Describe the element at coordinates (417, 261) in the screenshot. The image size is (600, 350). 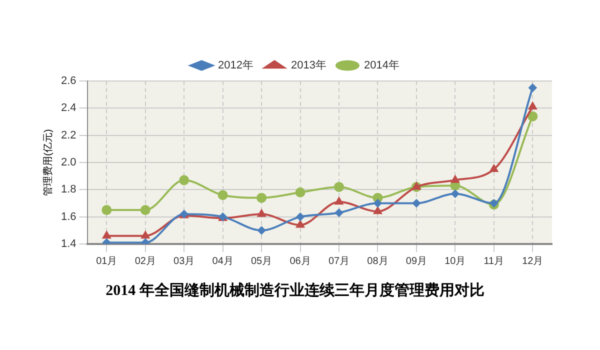
I see `x-tick-label: 09月` at that location.